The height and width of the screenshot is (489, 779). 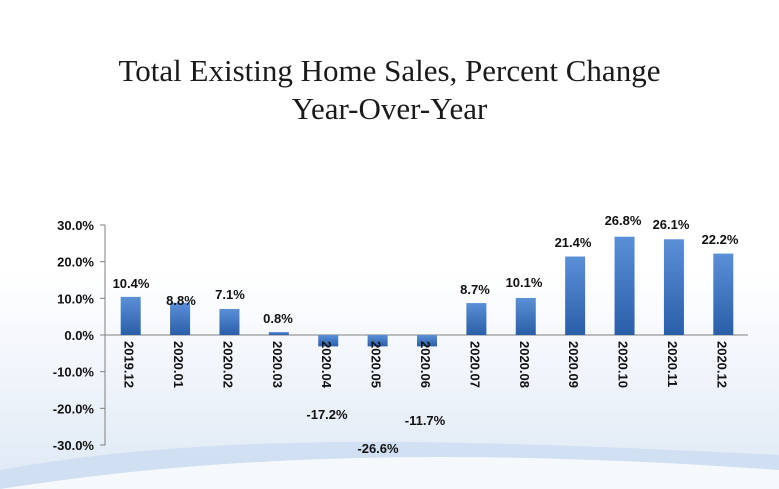 I want to click on x-category-label: 2020.02, so click(x=227, y=364).